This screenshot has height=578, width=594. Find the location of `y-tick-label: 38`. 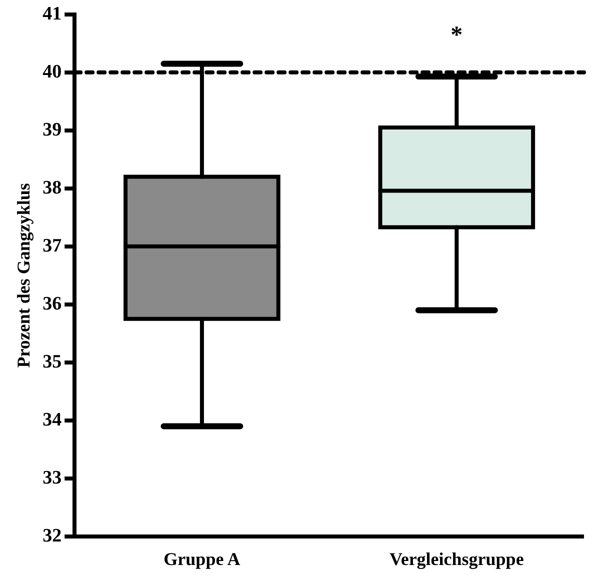

y-tick-label: 38 is located at coordinates (52, 187).